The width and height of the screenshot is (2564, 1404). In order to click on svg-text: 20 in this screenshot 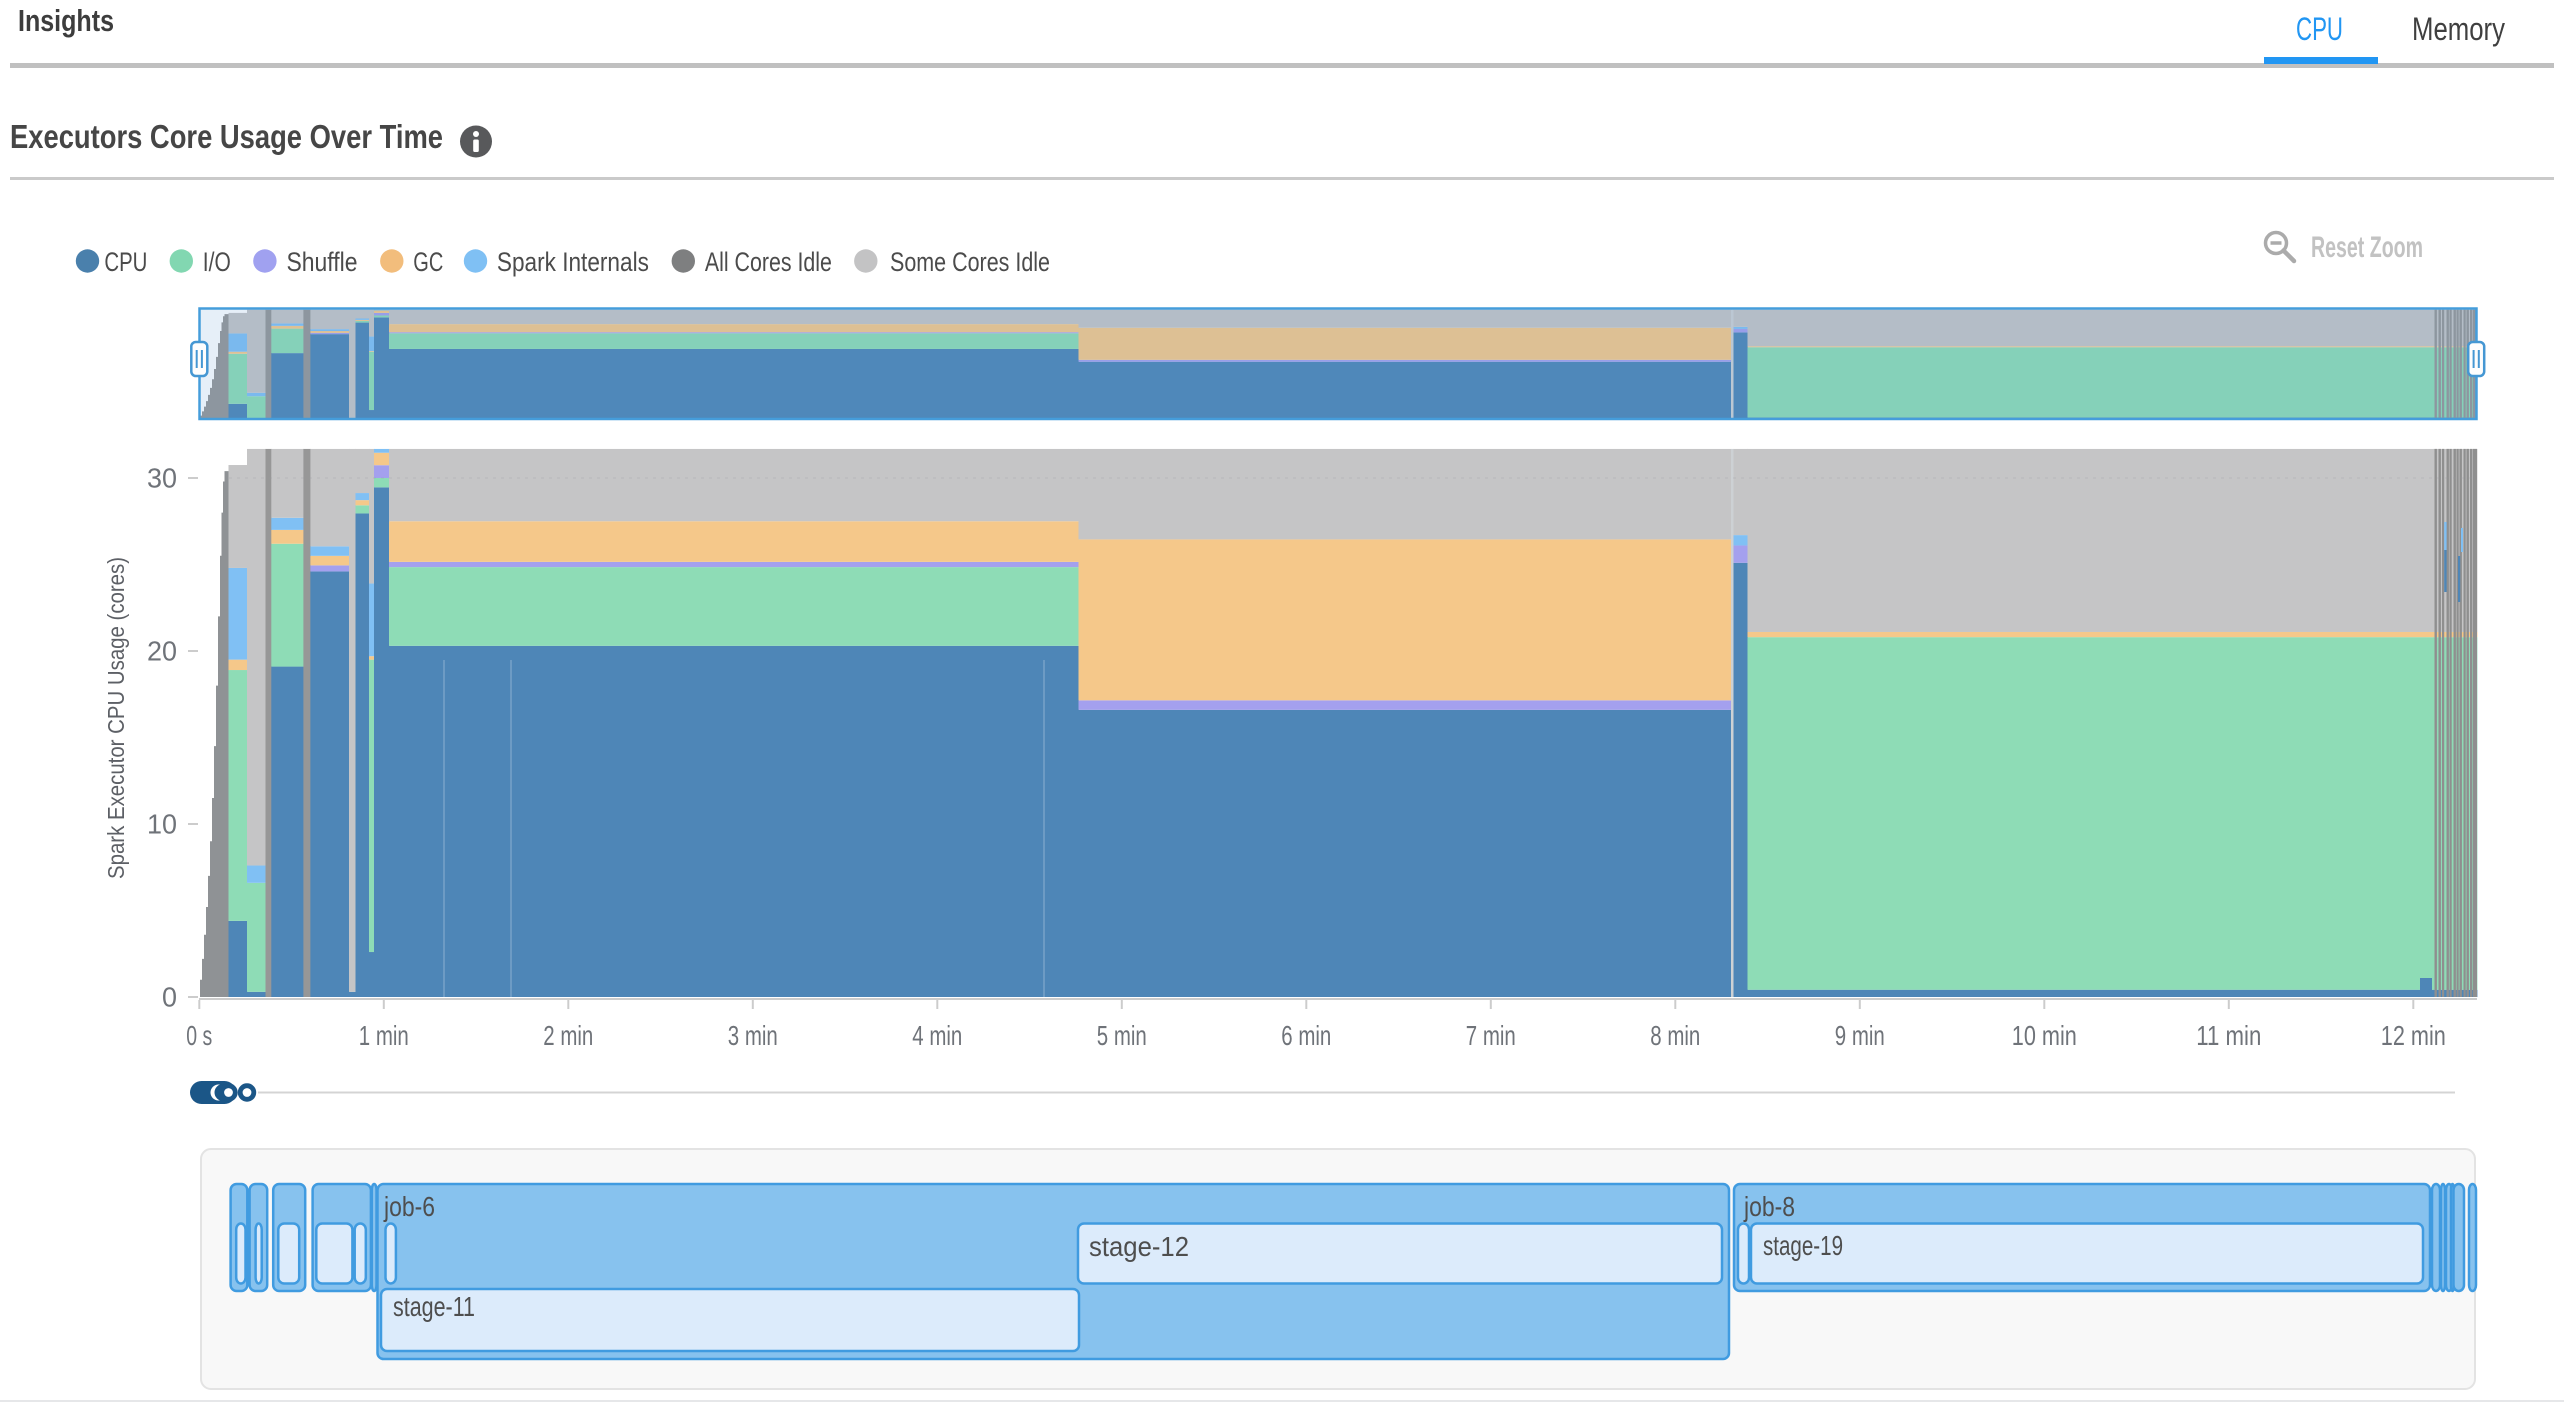, I will do `click(162, 651)`.